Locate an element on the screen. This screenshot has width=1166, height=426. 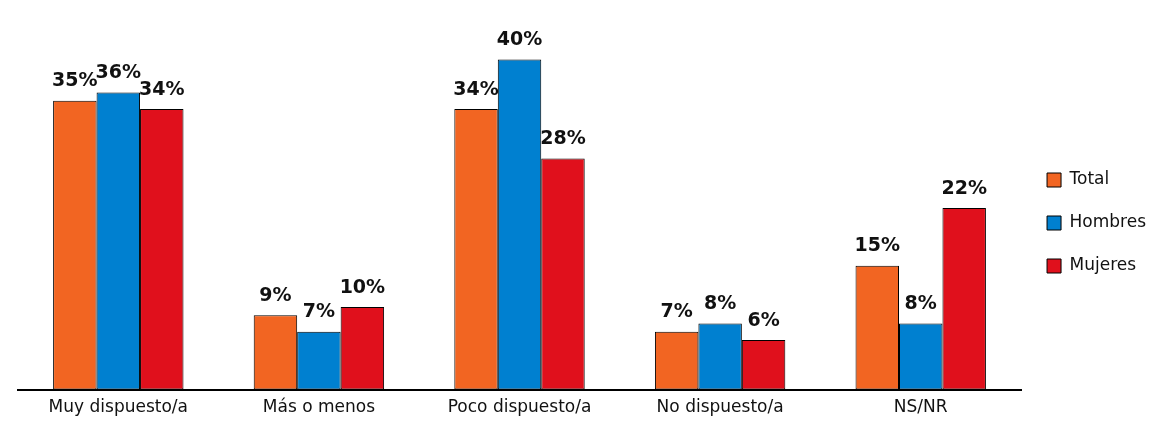
data-label: 22% is located at coordinates (964, 186).